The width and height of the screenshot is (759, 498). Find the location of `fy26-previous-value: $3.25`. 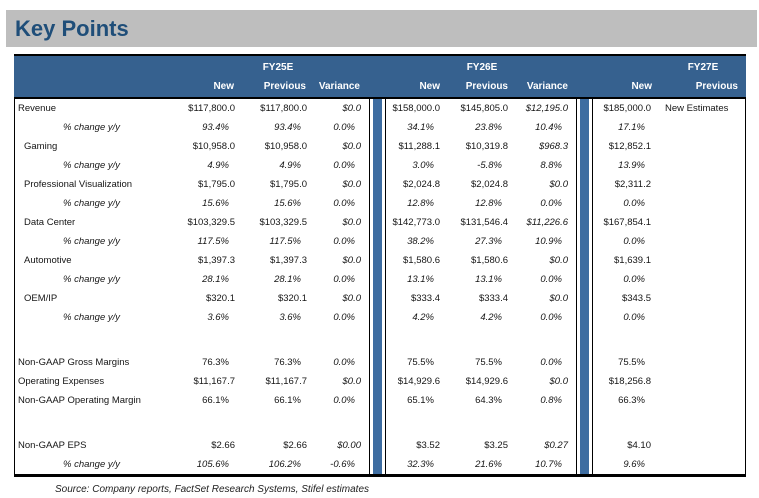

fy26-previous-value: $3.25 is located at coordinates (496, 445).